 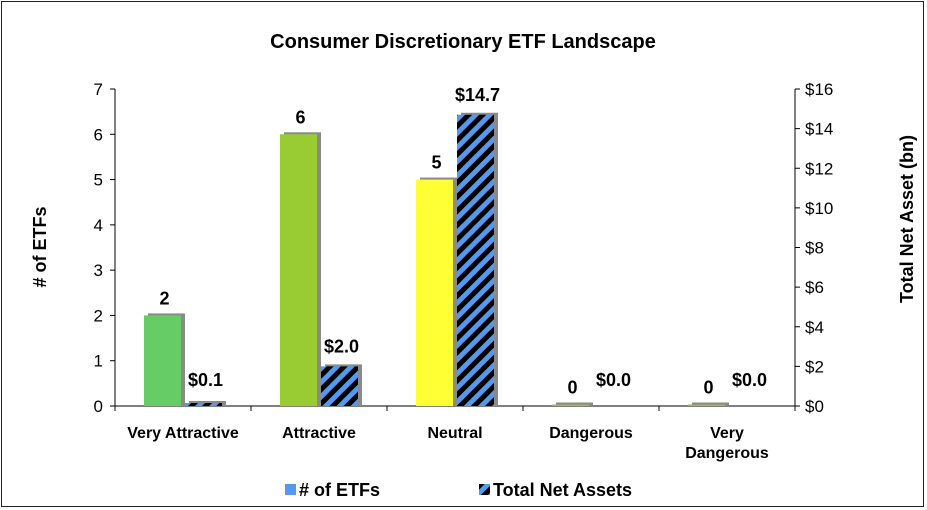 I want to click on legend-swatch-total-net-assets, so click(x=484, y=489).